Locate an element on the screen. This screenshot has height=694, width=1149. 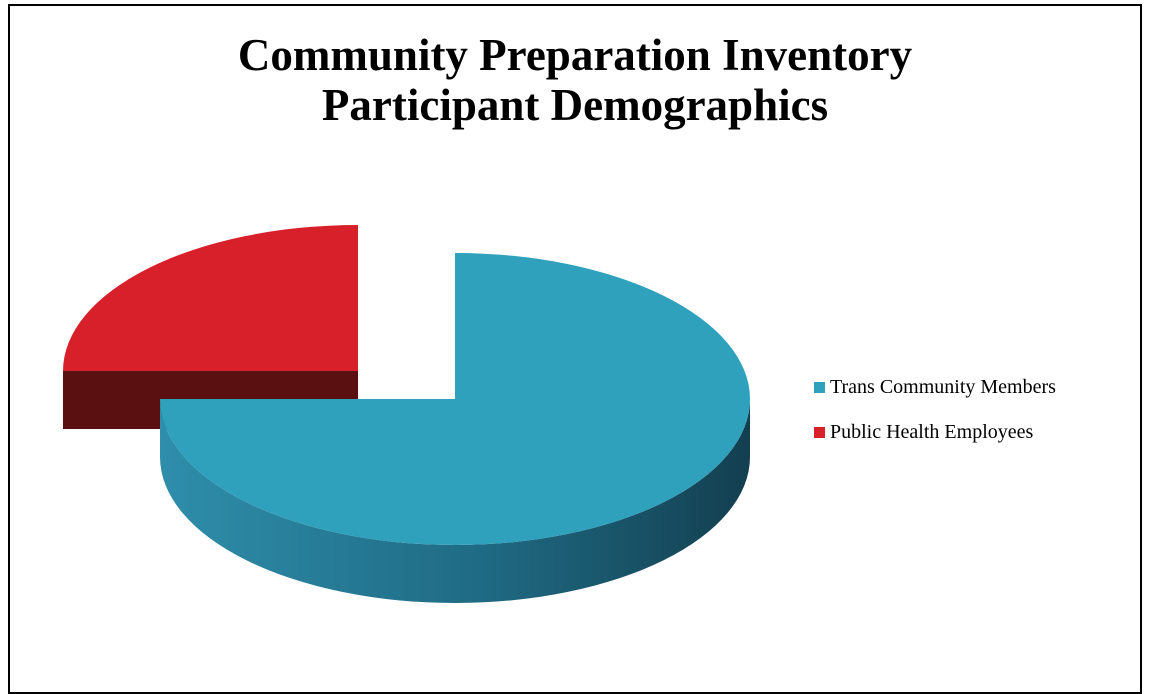
legend-item-public-health-employees: Public Health Employees is located at coordinates (935, 432).